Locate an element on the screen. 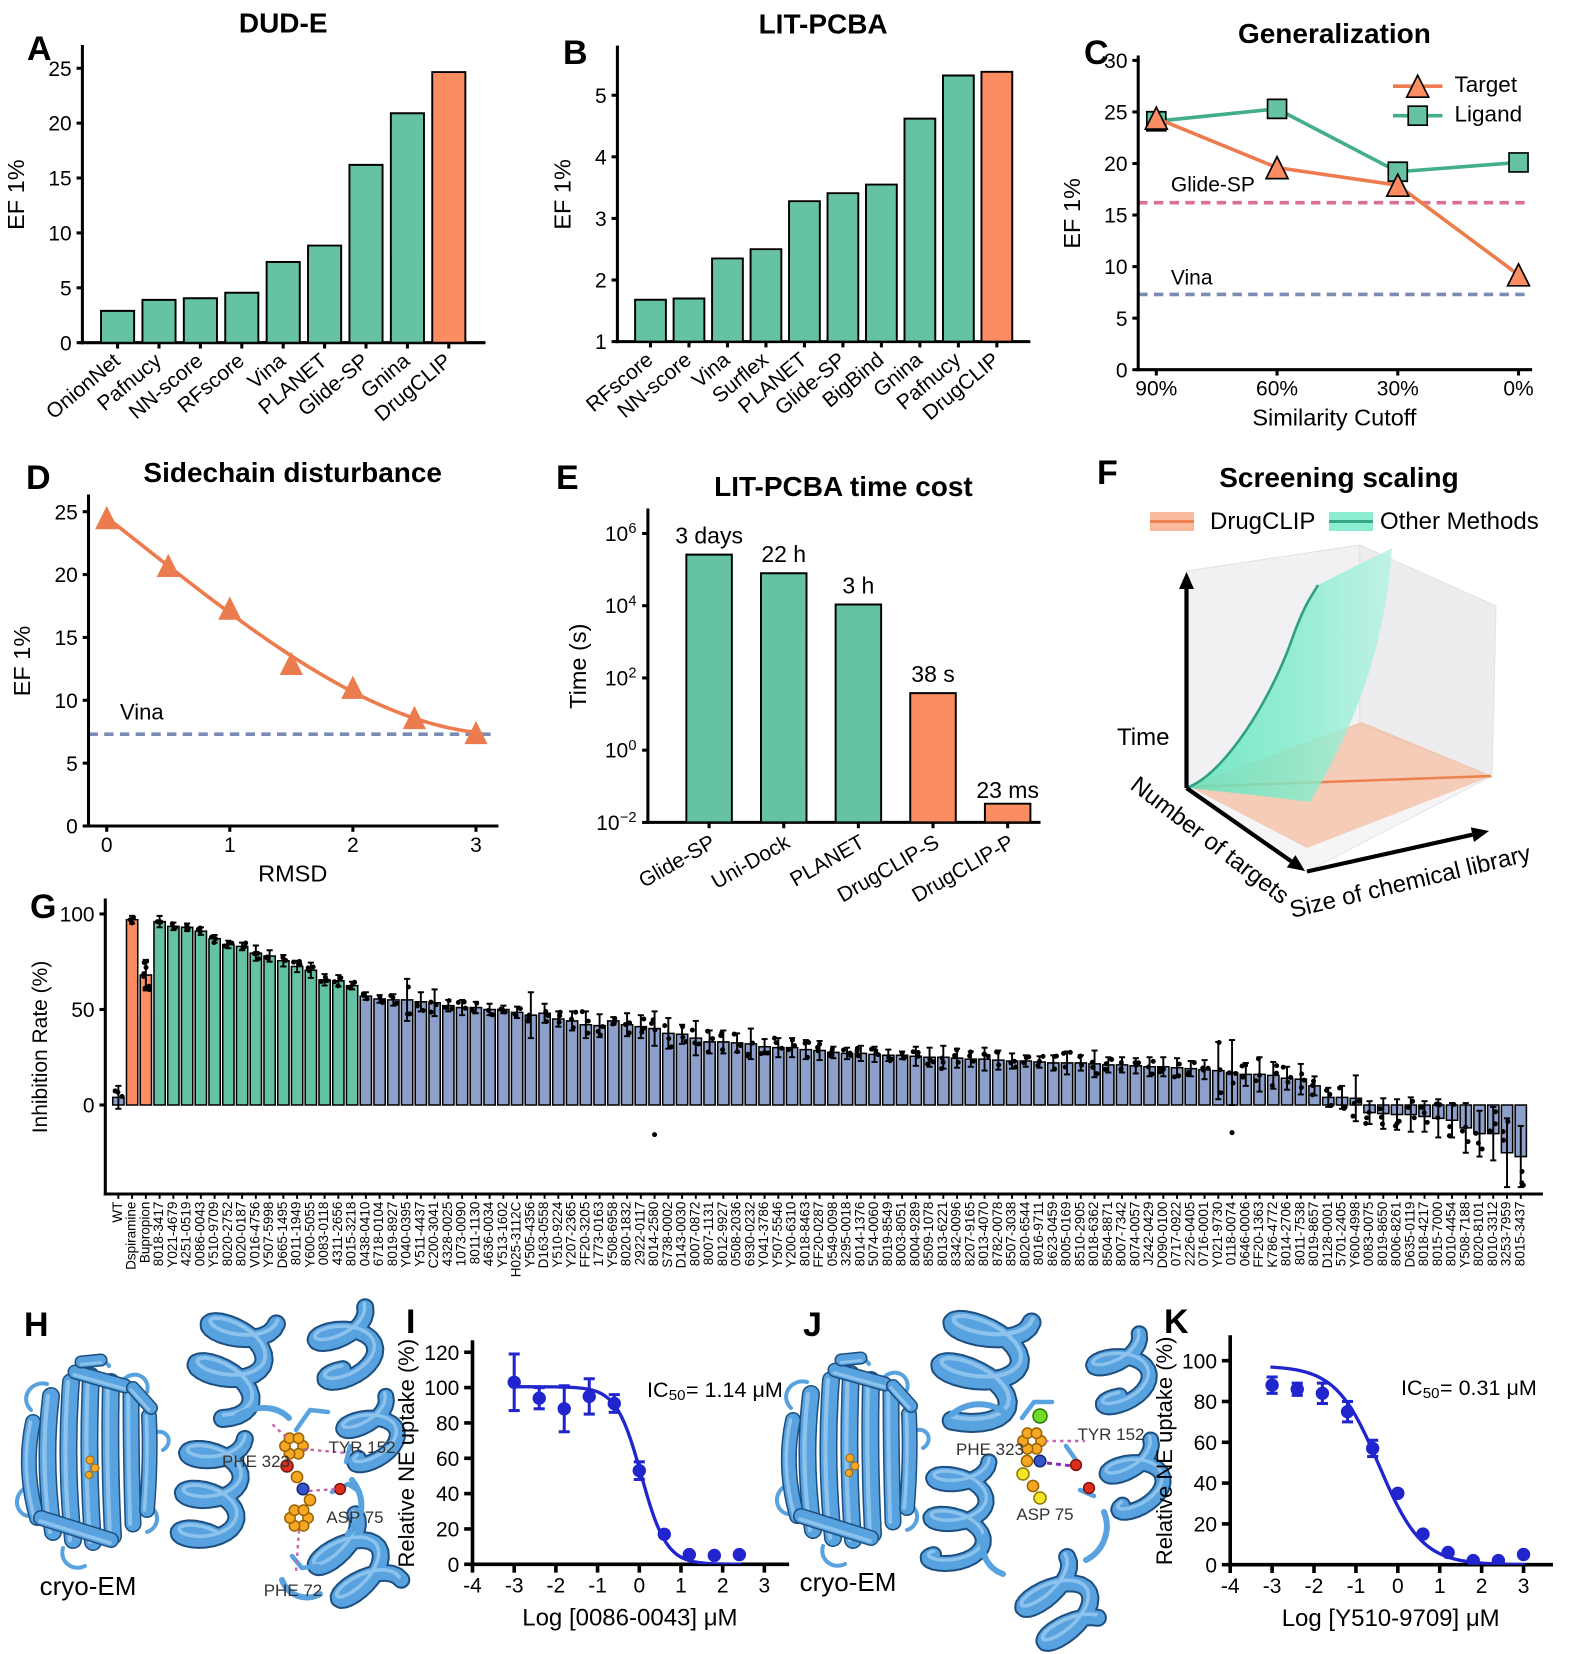  svg-text: Y510-9709 is located at coordinates (213, 1235).